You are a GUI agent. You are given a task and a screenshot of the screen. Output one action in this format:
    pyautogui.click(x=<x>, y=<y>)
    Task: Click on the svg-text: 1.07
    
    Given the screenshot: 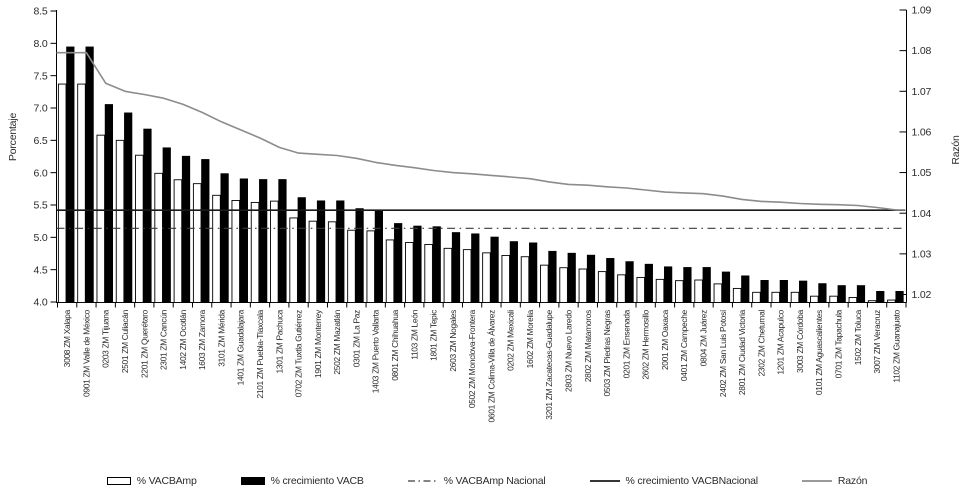 What is the action you would take?
    pyautogui.click(x=922, y=92)
    